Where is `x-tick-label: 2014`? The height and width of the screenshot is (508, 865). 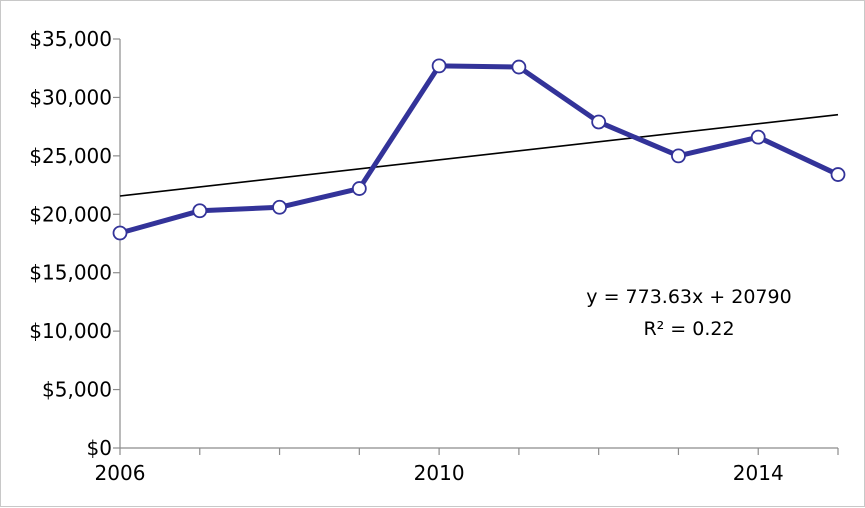
x-tick-label: 2014 is located at coordinates (758, 473).